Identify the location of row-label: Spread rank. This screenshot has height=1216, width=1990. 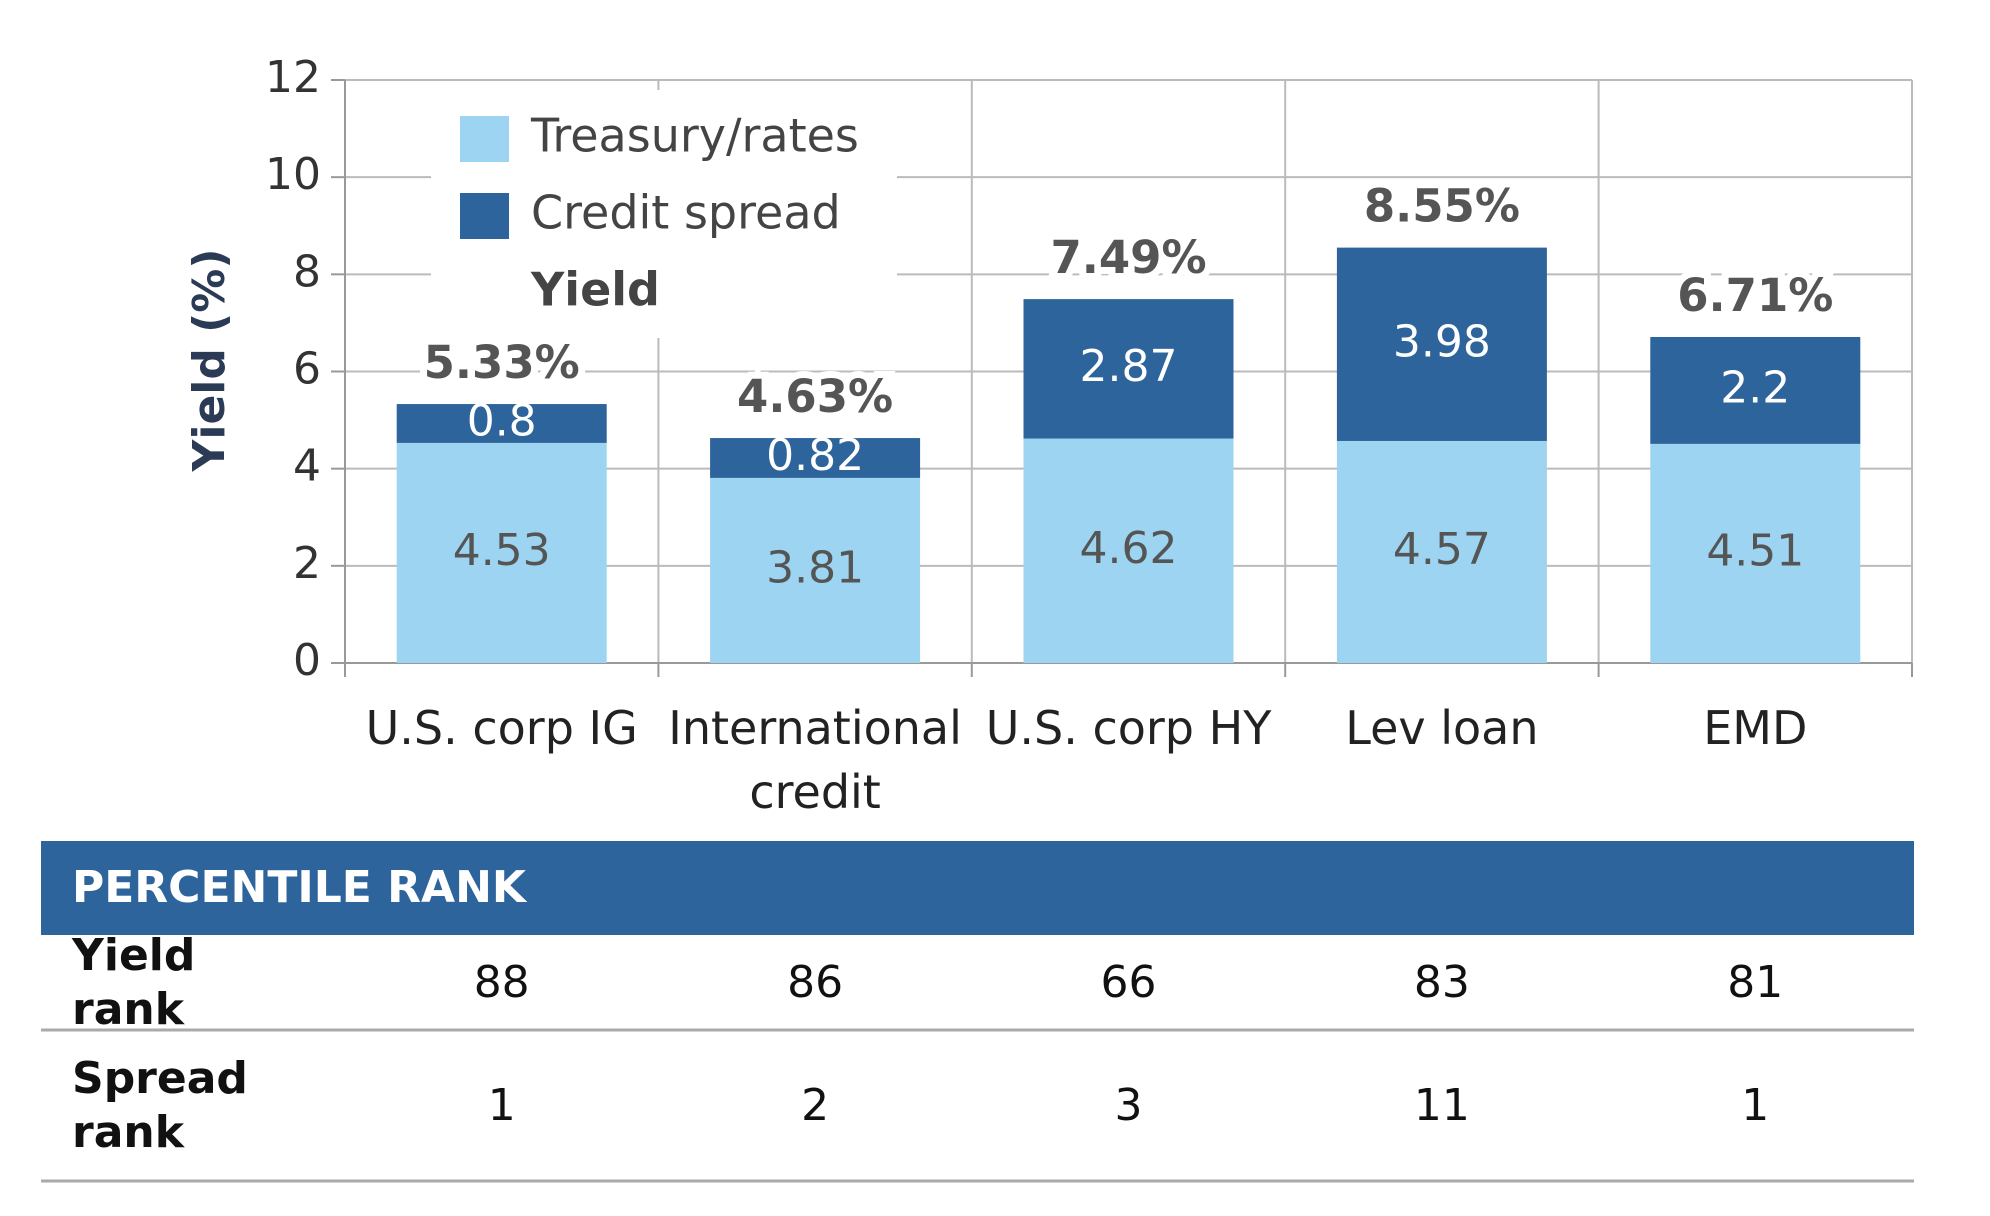
(160, 1105).